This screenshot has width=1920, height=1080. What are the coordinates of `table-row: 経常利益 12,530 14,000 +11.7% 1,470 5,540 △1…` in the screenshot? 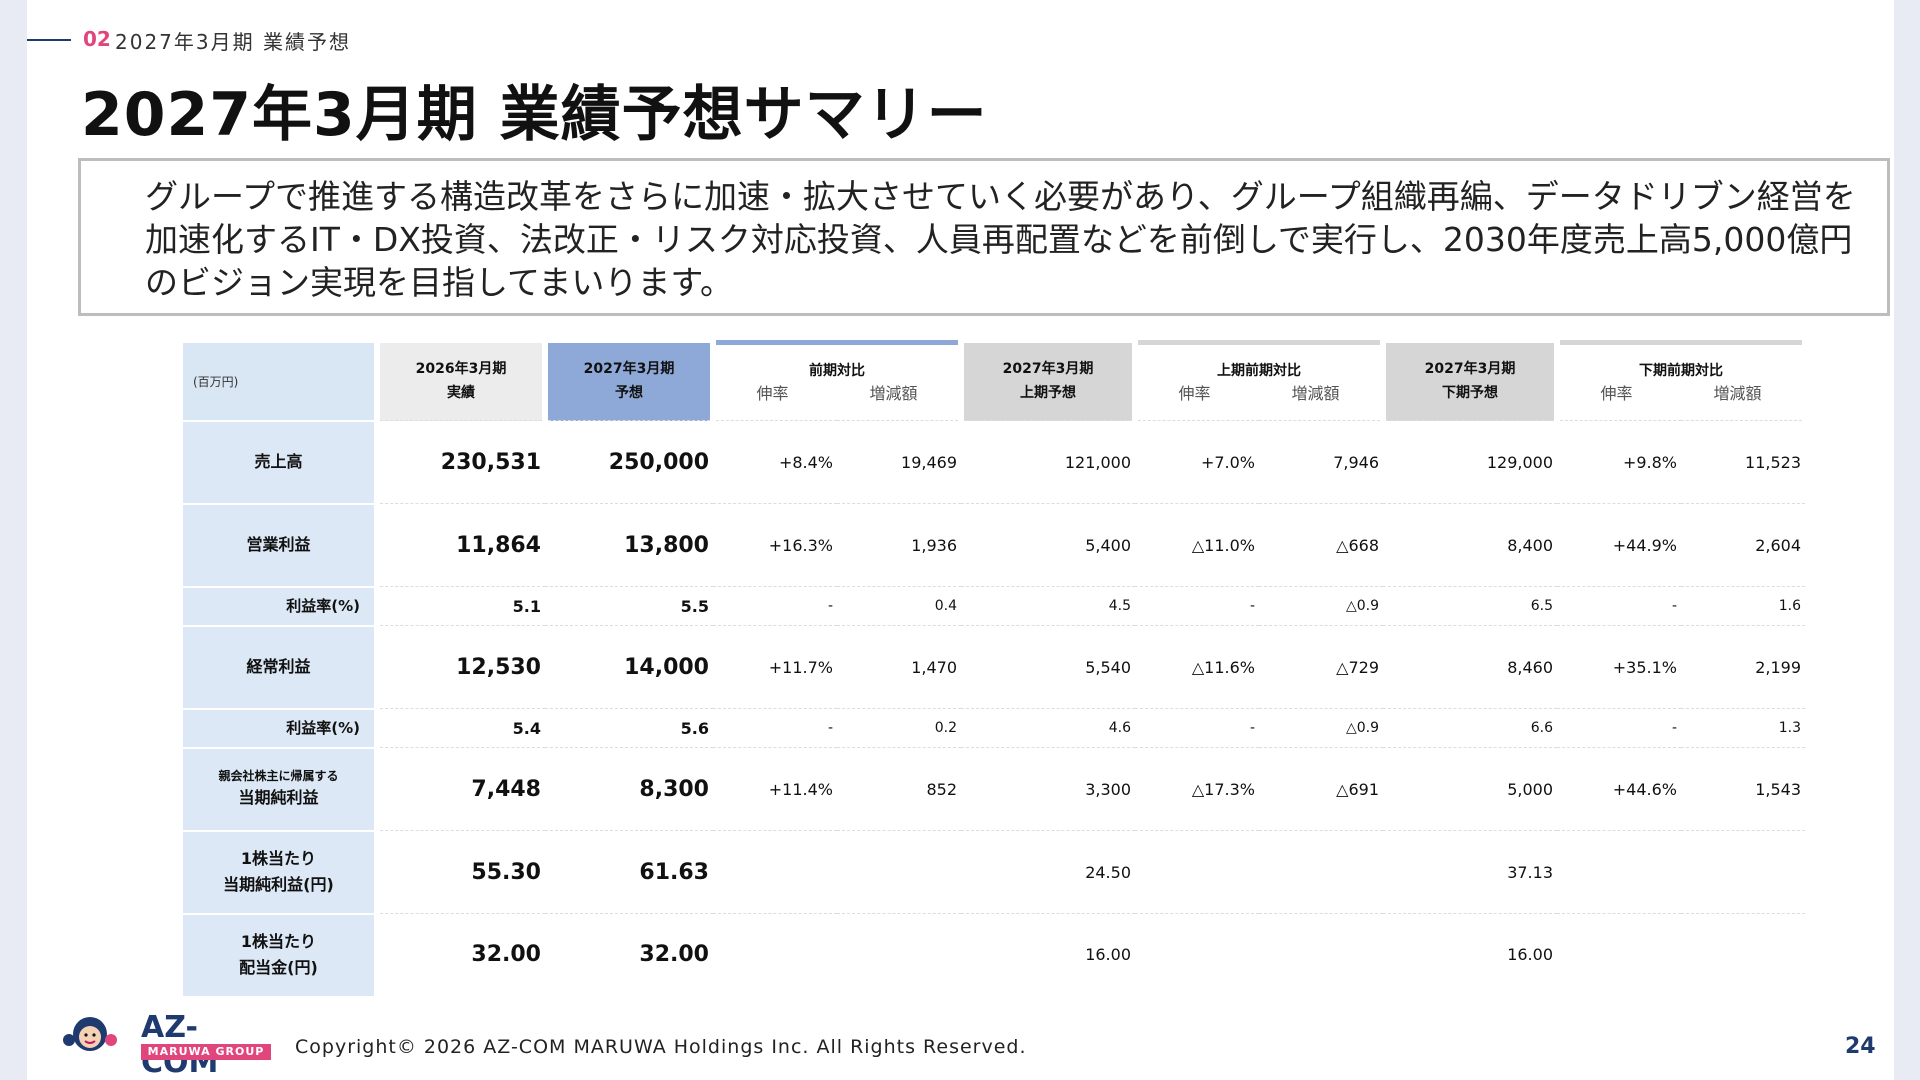 It's located at (994, 666).